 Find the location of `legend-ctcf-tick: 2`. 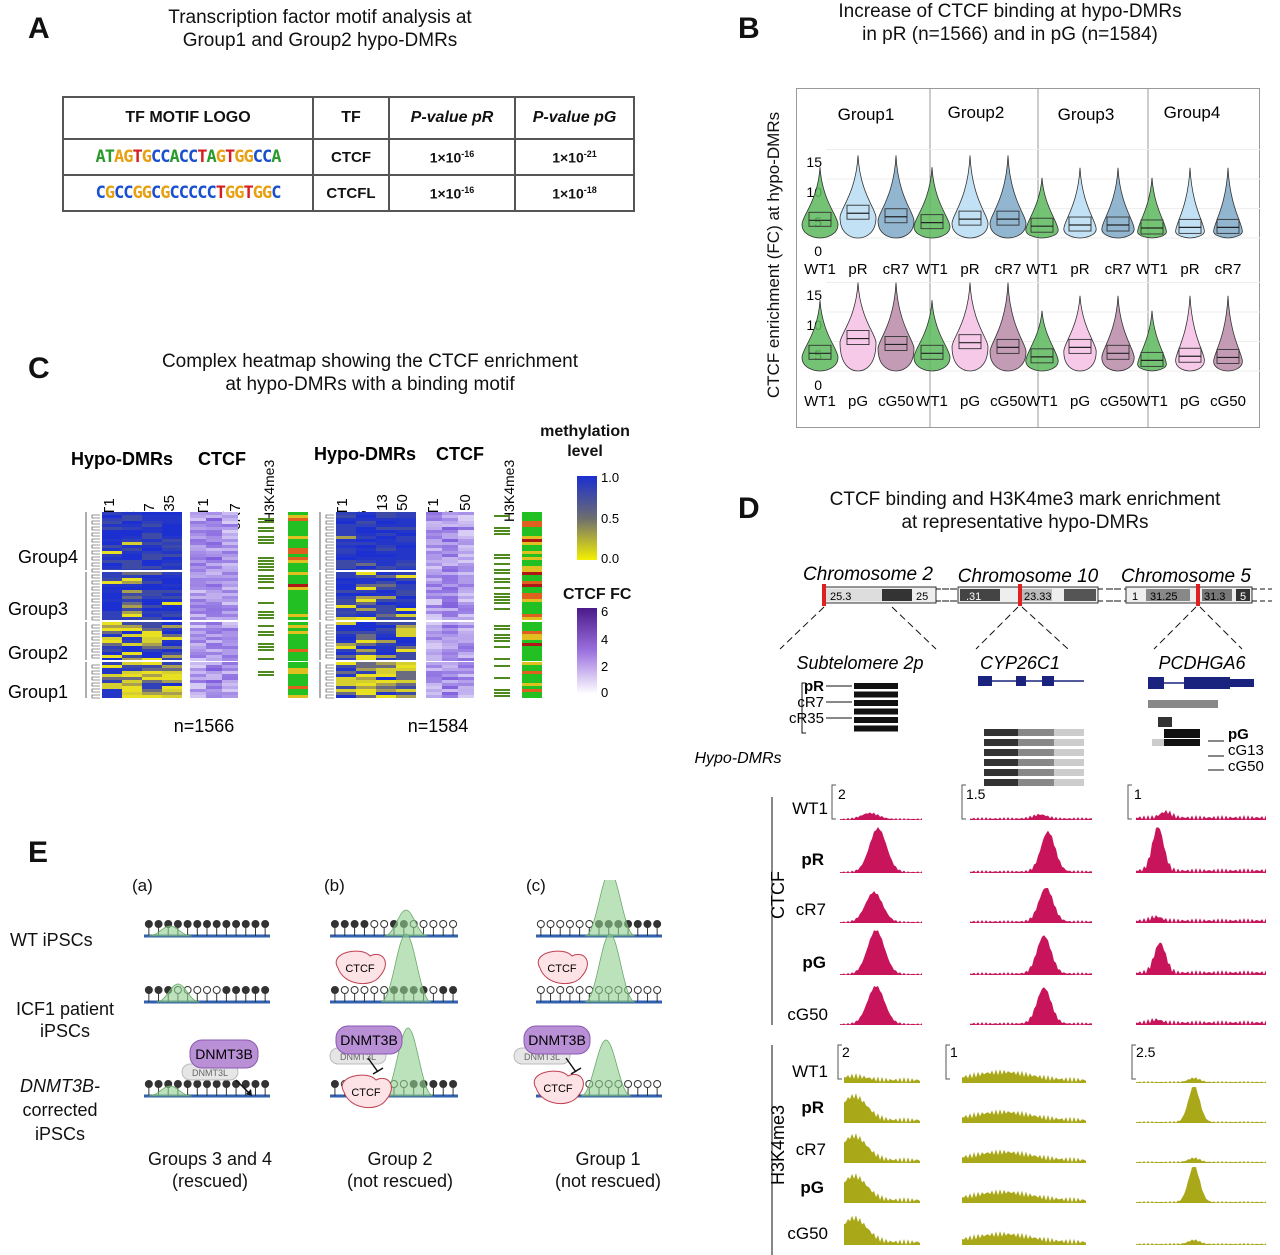

legend-ctcf-tick: 2 is located at coordinates (604, 666).